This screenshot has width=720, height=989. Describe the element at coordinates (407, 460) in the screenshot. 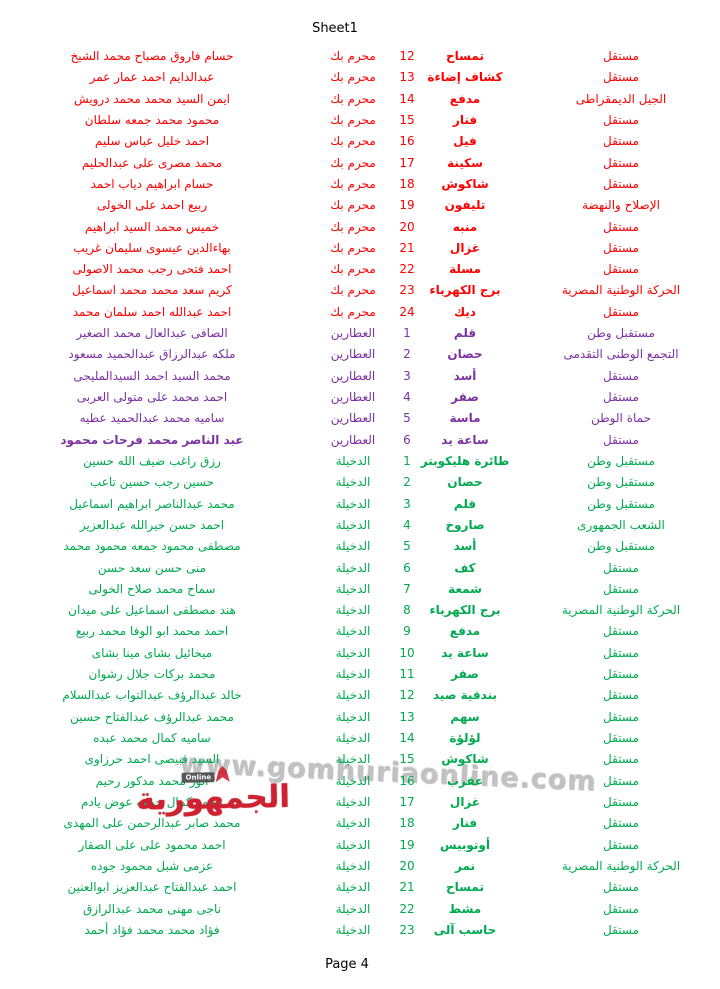

I see `ballot-number-cell: 1` at that location.